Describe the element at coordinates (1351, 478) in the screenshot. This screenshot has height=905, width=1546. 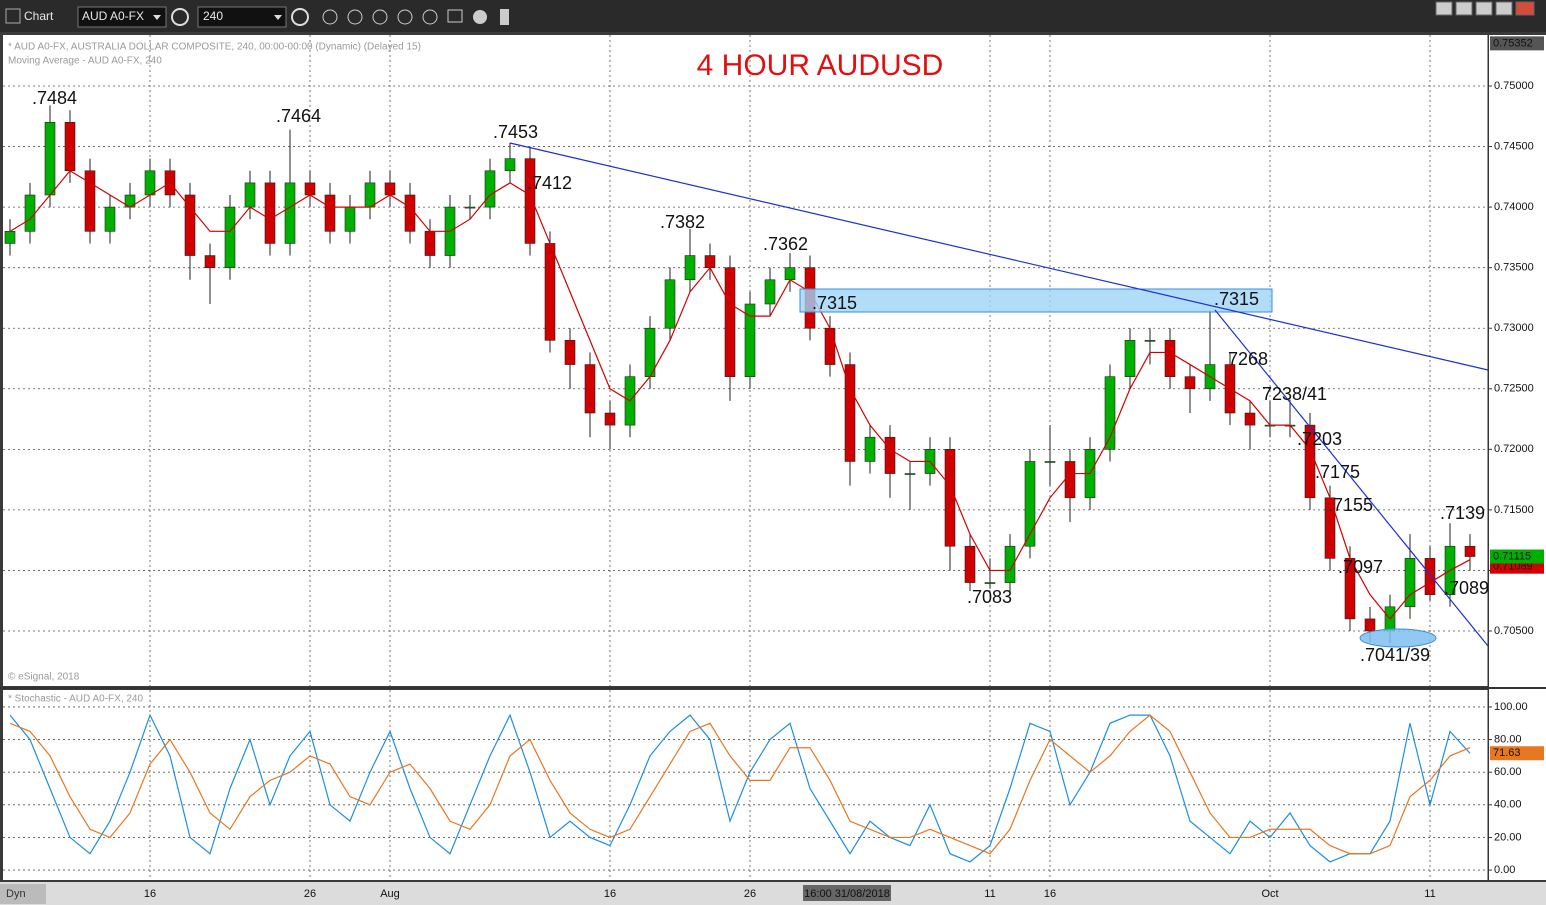
I see `trend-line` at that location.